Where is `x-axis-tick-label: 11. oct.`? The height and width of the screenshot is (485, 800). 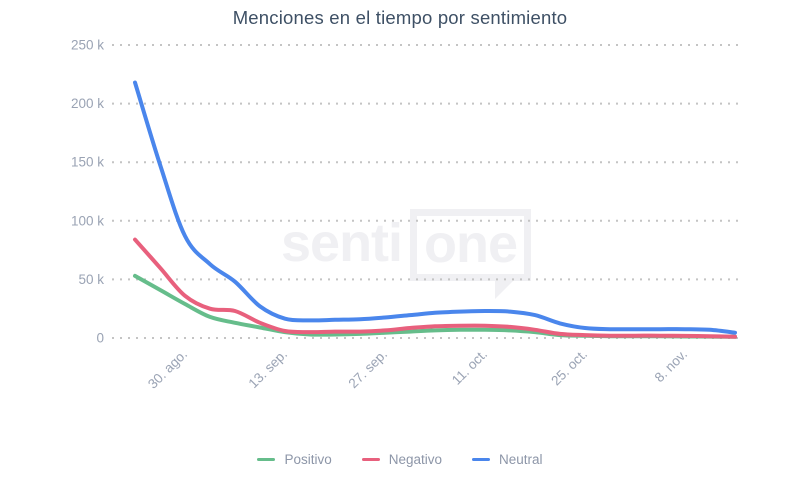 x-axis-tick-label: 11. oct. is located at coordinates (469, 367).